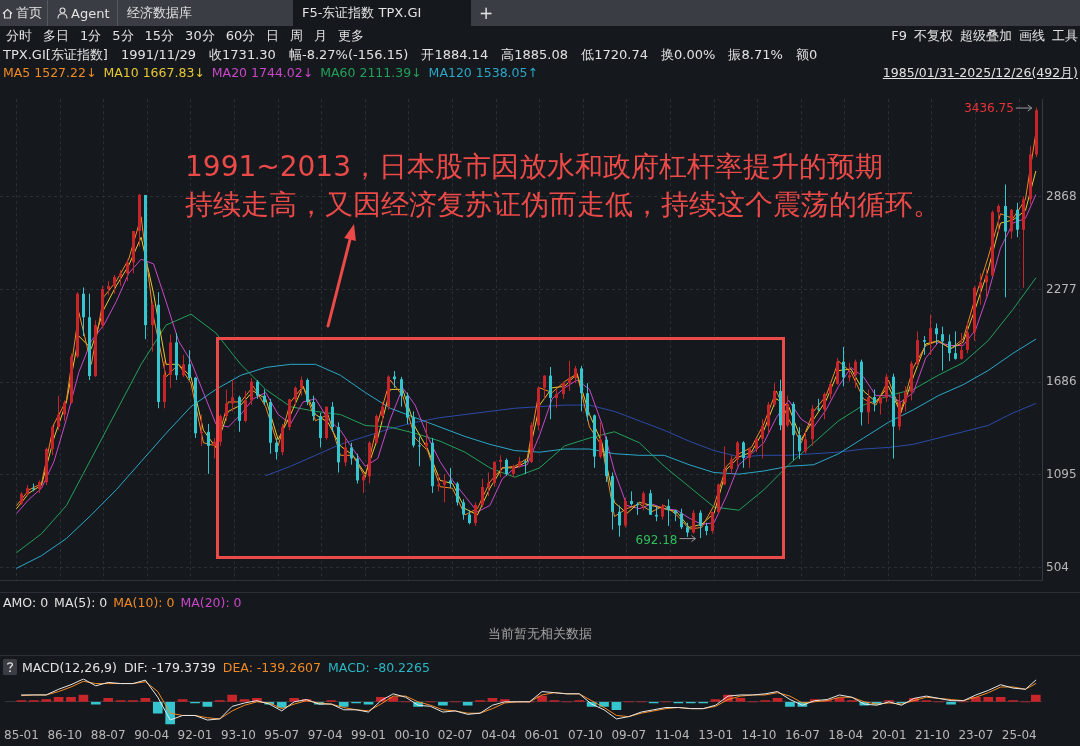  Describe the element at coordinates (282, 734) in the screenshot. I see `x-tick-label: 95-07` at that location.